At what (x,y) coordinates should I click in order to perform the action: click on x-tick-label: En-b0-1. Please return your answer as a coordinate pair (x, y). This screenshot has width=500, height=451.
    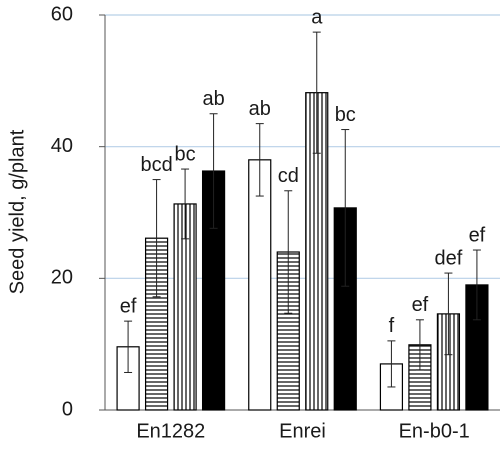
    Looking at the image, I should click on (434, 431).